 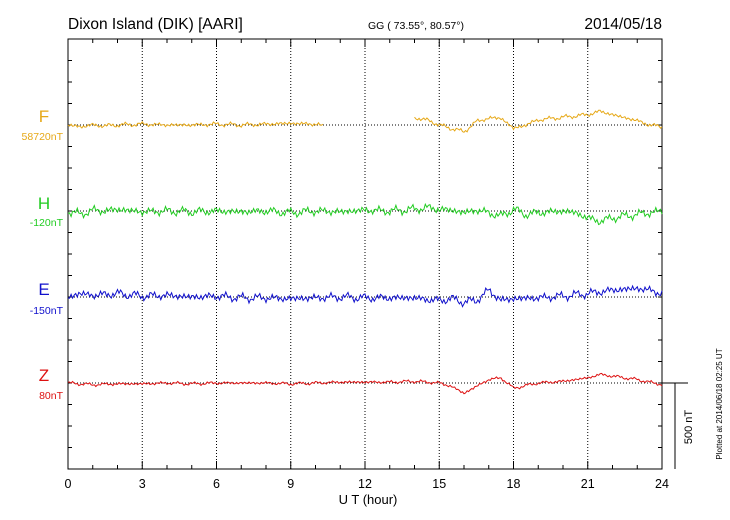 What do you see at coordinates (678, 425) in the screenshot?
I see `scale-bar: 500 nT` at bounding box center [678, 425].